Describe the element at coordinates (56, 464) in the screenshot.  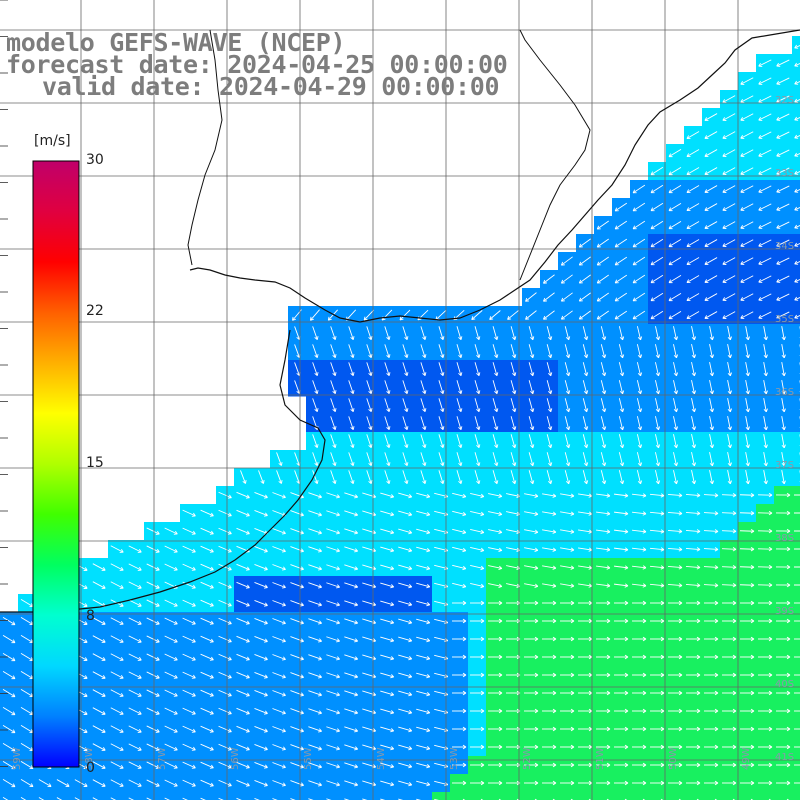
I see `colorbar` at that location.